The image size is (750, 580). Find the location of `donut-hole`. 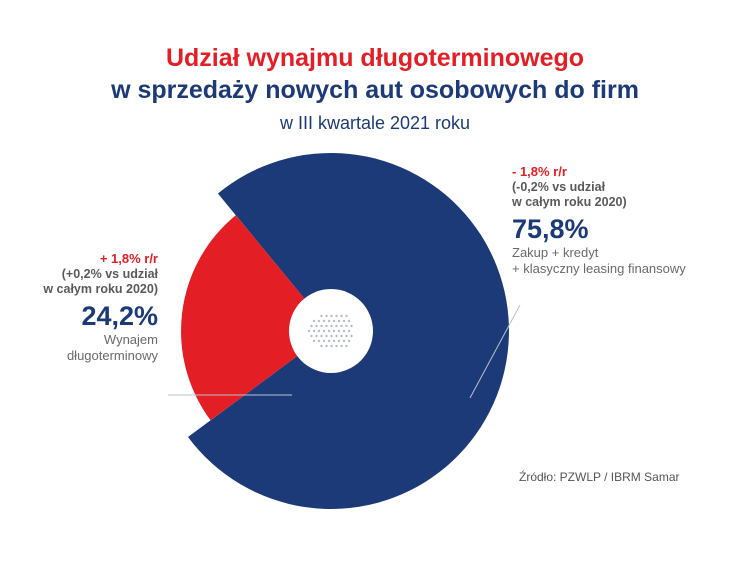

donut-hole is located at coordinates (331, 331).